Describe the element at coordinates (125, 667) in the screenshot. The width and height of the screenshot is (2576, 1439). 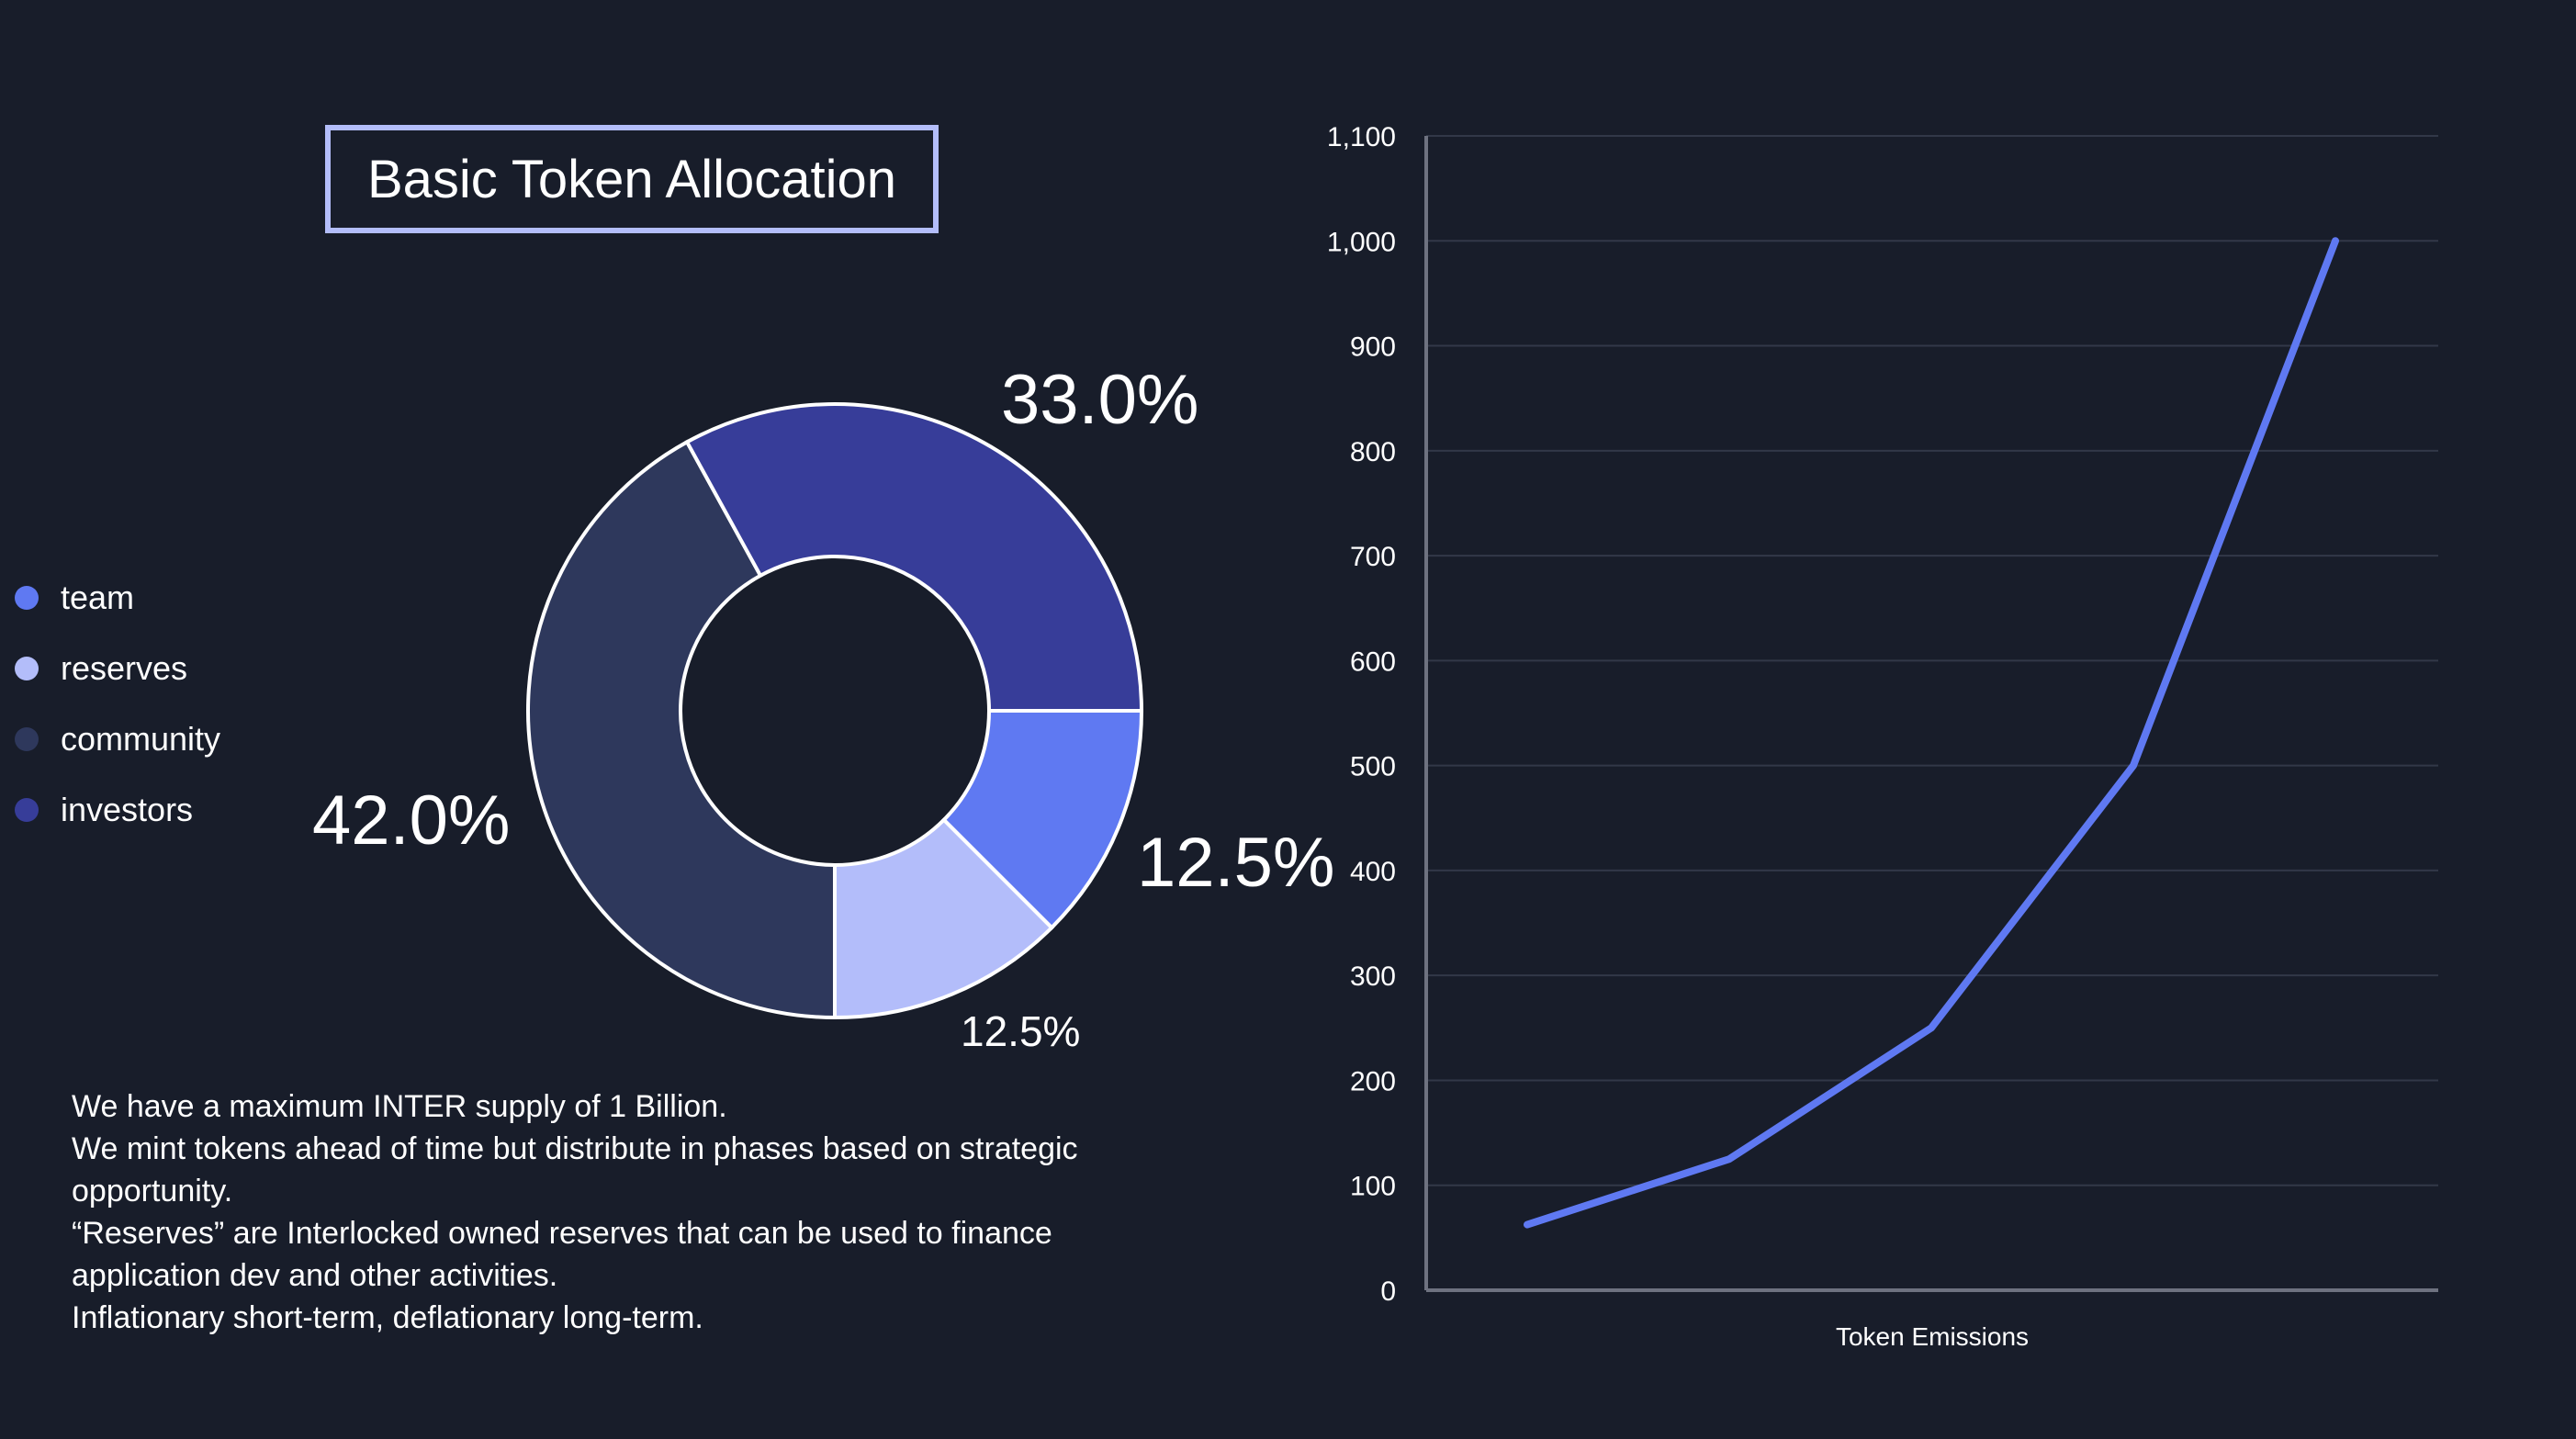
I see `legend-label: reserves` at that location.